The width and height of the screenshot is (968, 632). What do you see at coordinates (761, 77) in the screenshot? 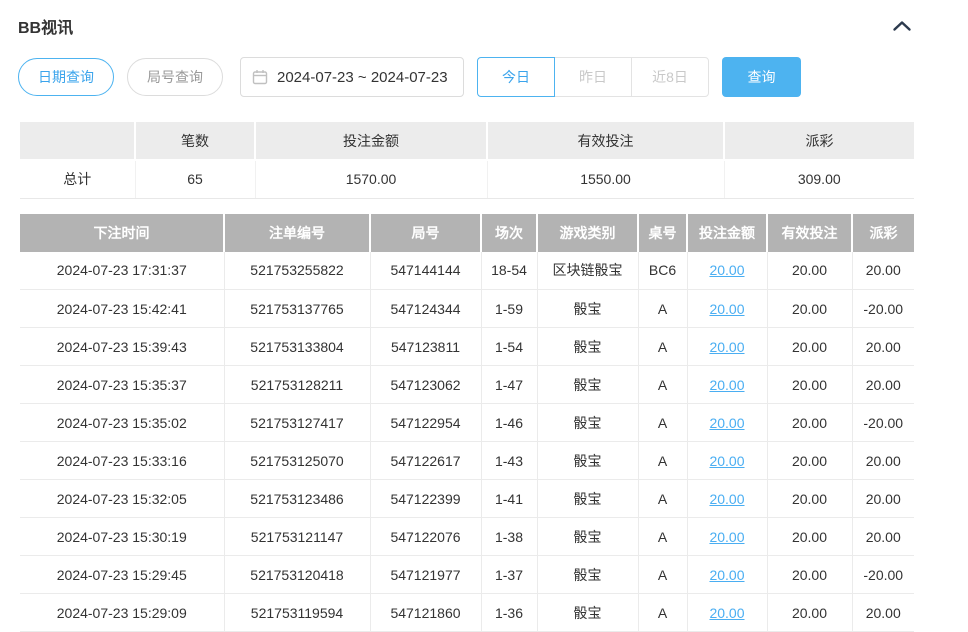
I see `search-button: 查询` at bounding box center [761, 77].